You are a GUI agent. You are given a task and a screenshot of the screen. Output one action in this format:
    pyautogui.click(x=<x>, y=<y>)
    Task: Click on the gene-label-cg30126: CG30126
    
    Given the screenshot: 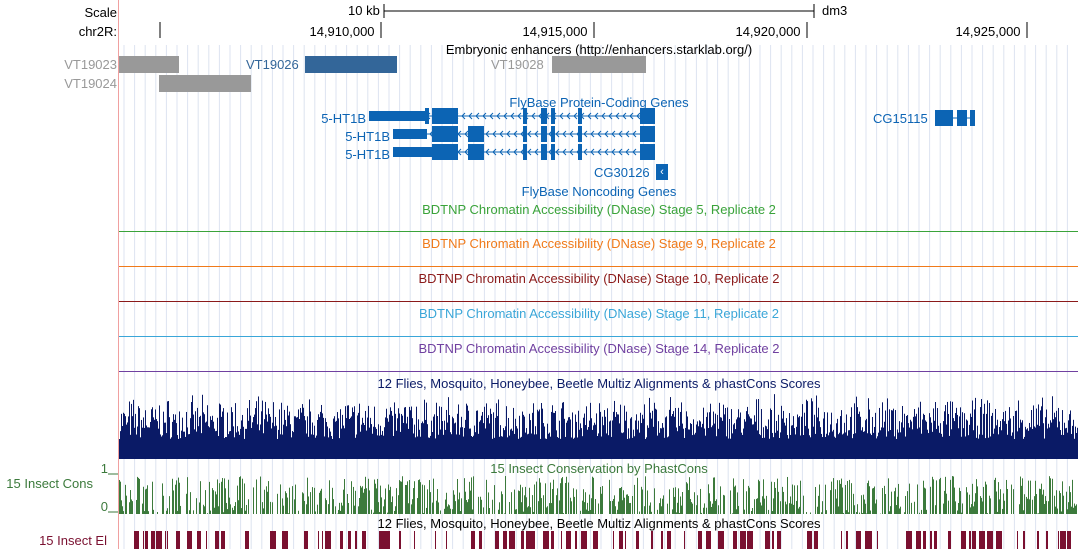 What is the action you would take?
    pyautogui.click(x=622, y=172)
    